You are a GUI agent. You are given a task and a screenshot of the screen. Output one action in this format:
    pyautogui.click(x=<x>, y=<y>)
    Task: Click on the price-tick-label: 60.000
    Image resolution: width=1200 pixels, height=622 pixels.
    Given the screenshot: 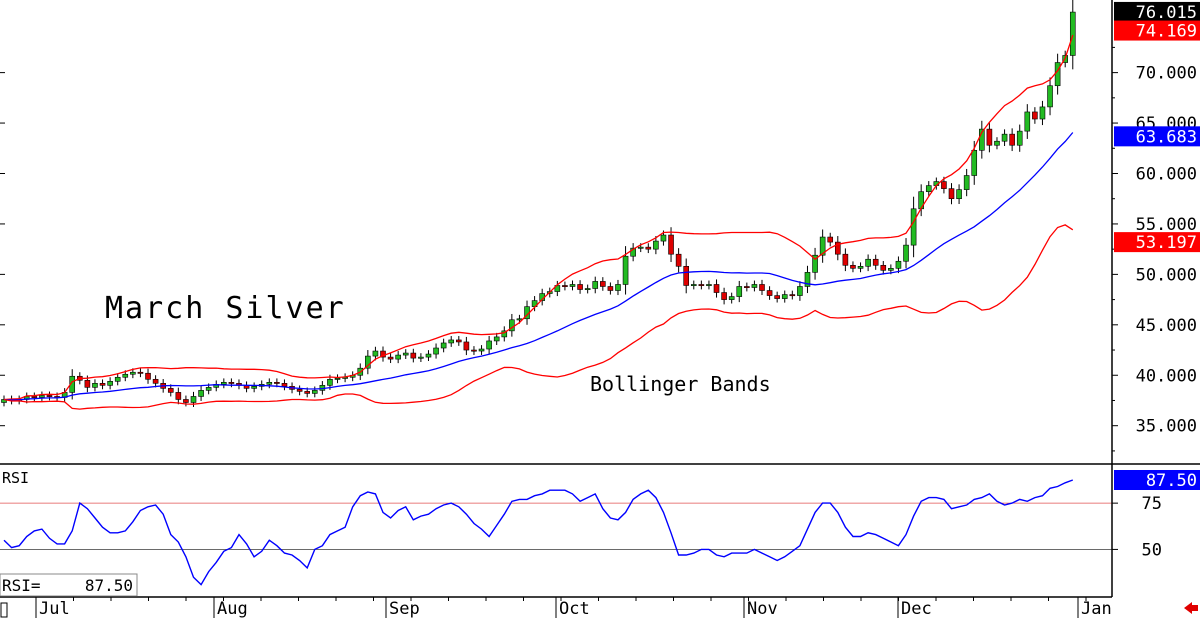 What is the action you would take?
    pyautogui.click(x=1166, y=174)
    